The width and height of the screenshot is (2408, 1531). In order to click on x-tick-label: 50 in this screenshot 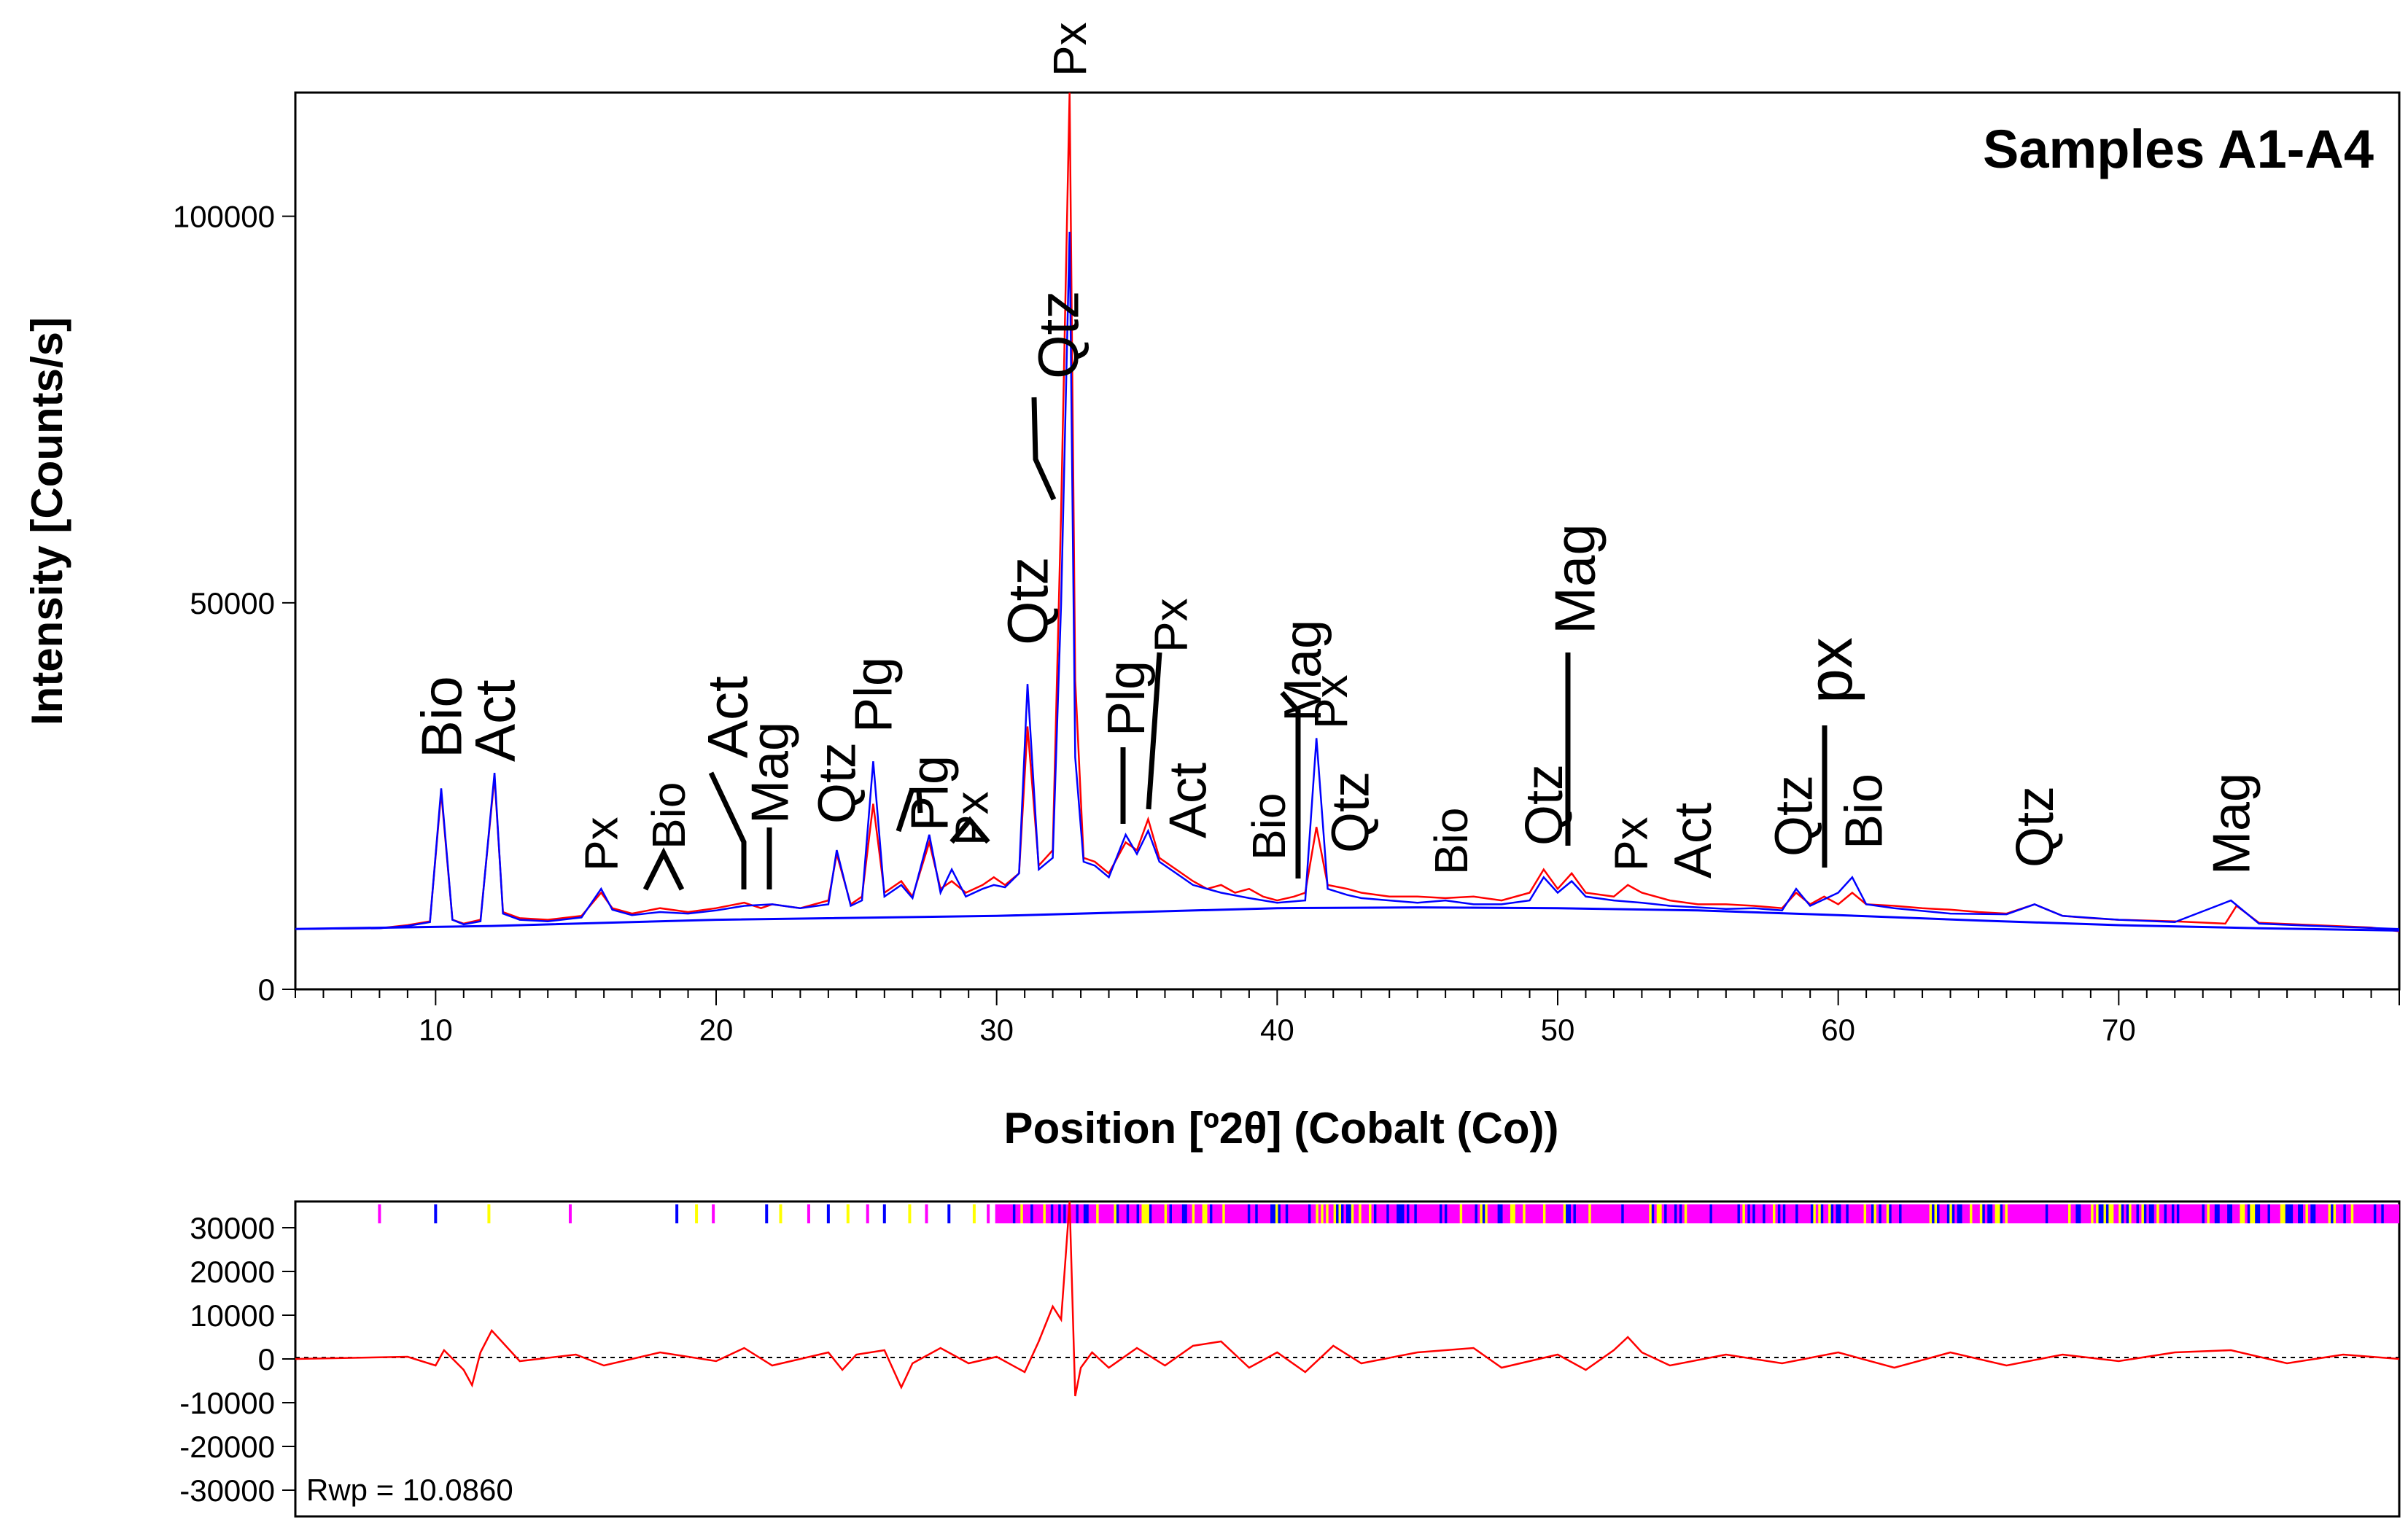, I will do `click(1558, 1030)`.